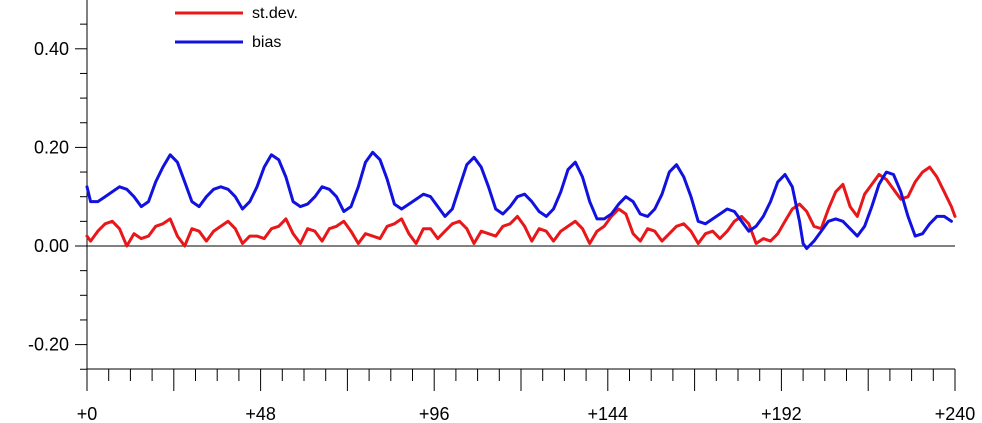  I want to click on y-tick-label: 0.00, so click(51, 246).